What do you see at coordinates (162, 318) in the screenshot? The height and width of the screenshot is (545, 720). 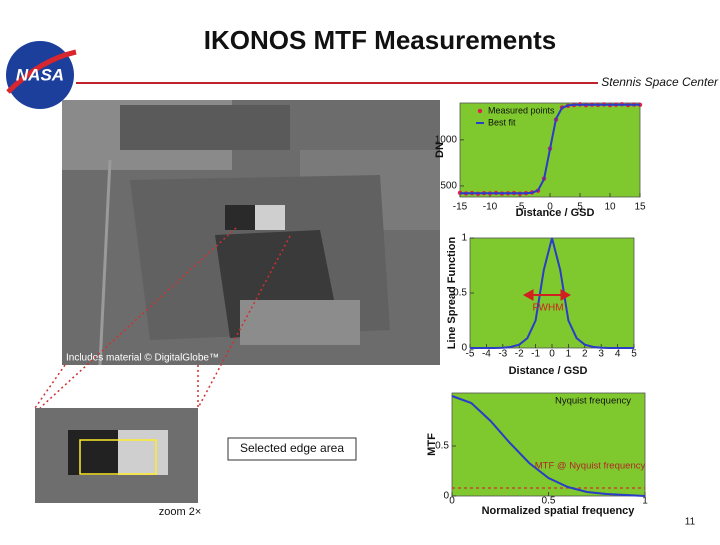 I see `connector-lines` at bounding box center [162, 318].